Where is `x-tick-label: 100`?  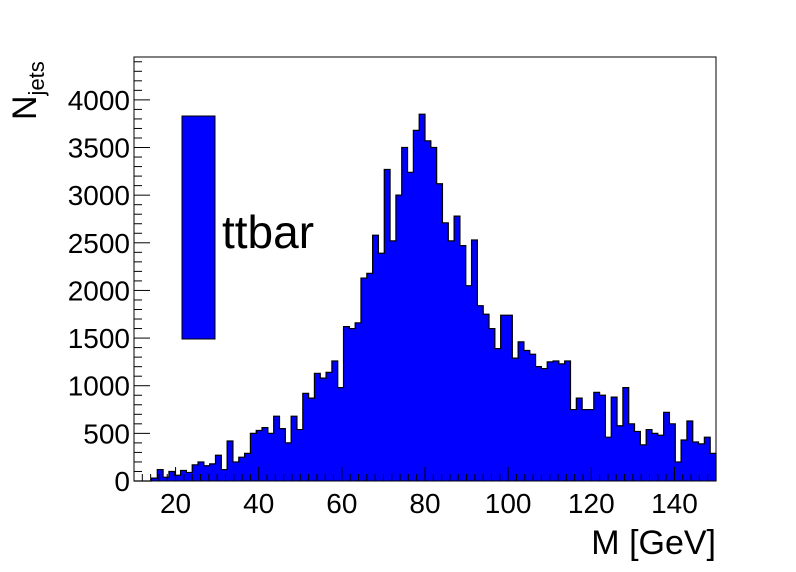 x-tick-label: 100 is located at coordinates (508, 503).